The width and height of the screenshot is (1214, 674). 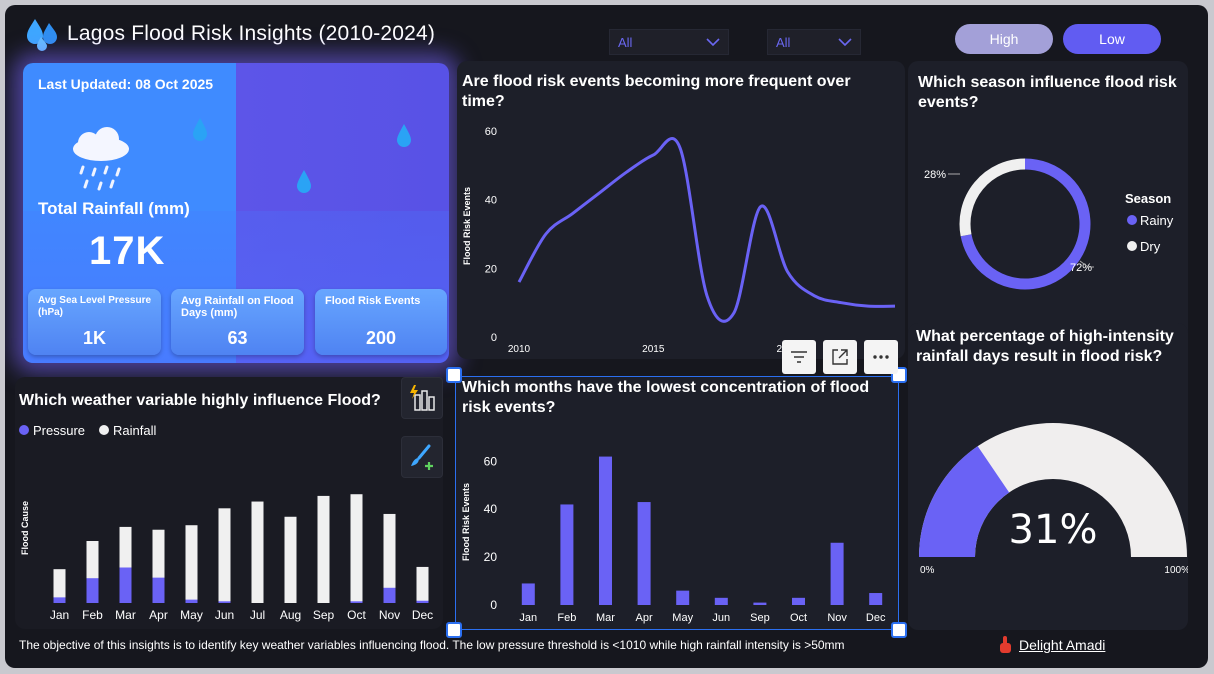 What do you see at coordinates (528, 618) in the screenshot?
I see `x-tick-label: Jan` at bounding box center [528, 618].